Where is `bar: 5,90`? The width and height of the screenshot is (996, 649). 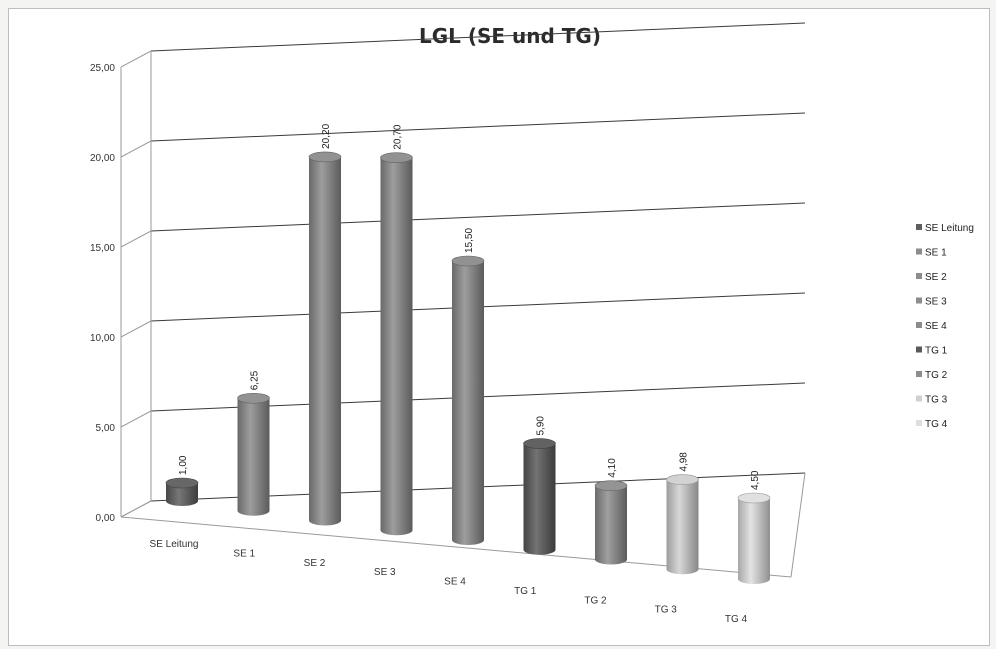
bar: 5,90 is located at coordinates (539, 485).